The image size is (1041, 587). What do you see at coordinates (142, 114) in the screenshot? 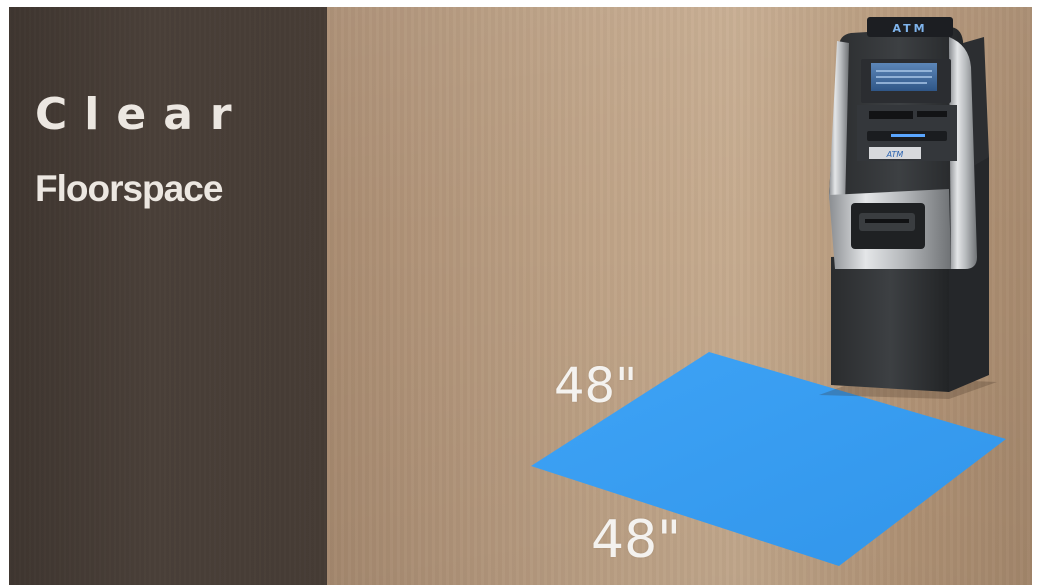
I see `title-heading: Clear` at bounding box center [142, 114].